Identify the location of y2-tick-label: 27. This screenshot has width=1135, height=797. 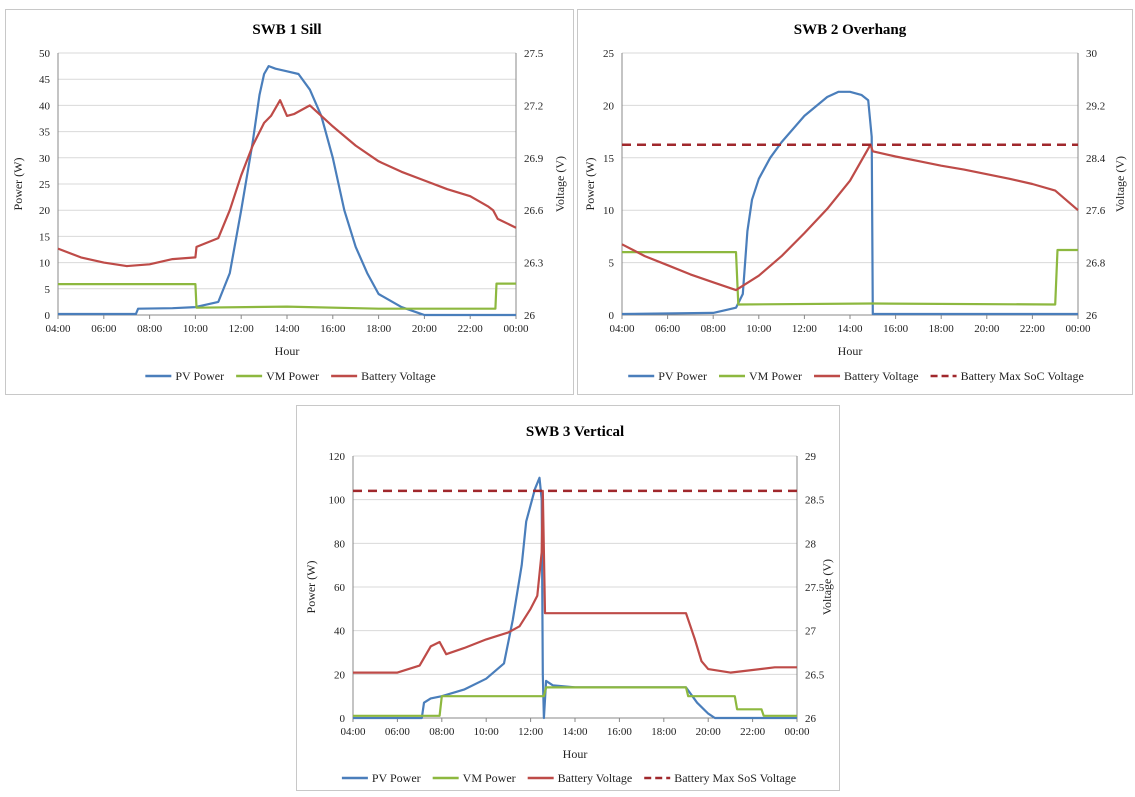
(811, 632).